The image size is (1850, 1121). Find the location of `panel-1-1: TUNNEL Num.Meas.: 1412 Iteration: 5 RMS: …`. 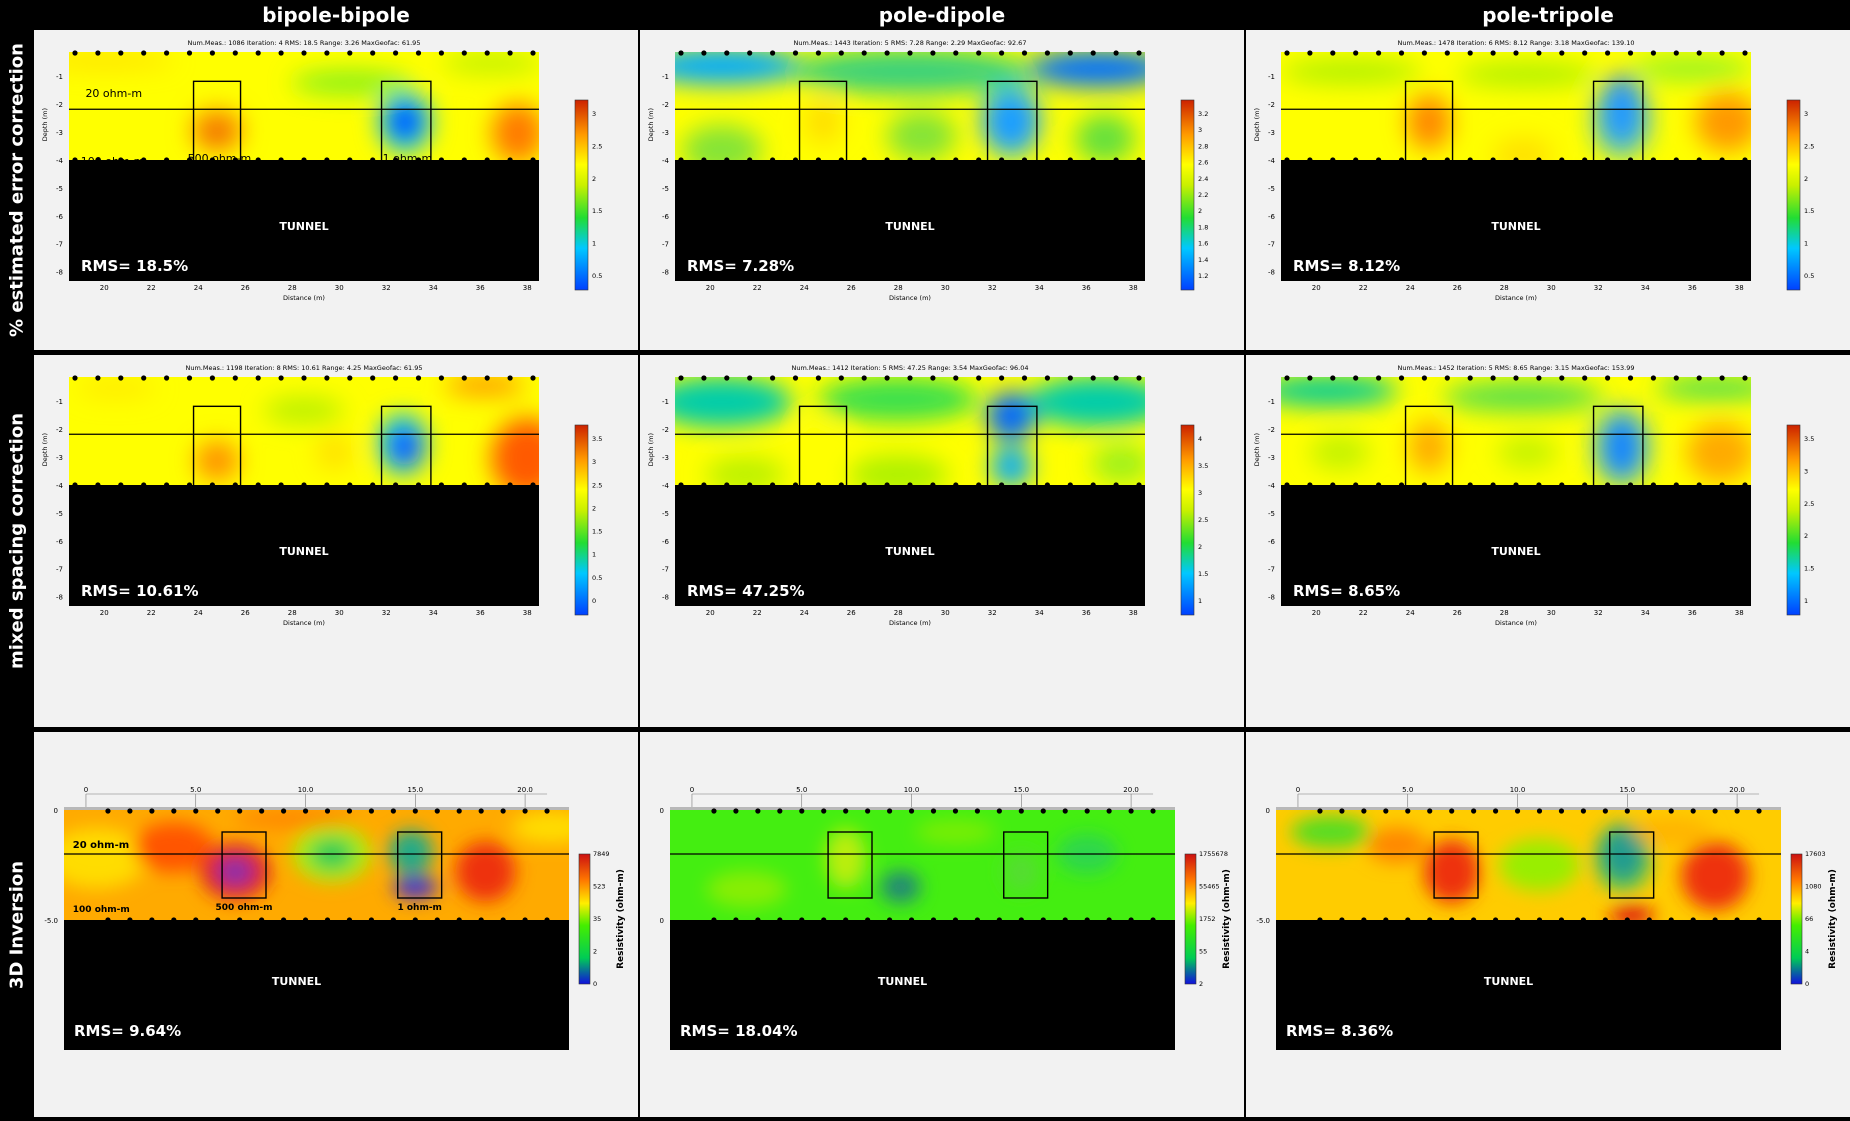

panel-1-1: TUNNEL Num.Meas.: 1412 Iteration: 5 RMS: … is located at coordinates (942, 541).